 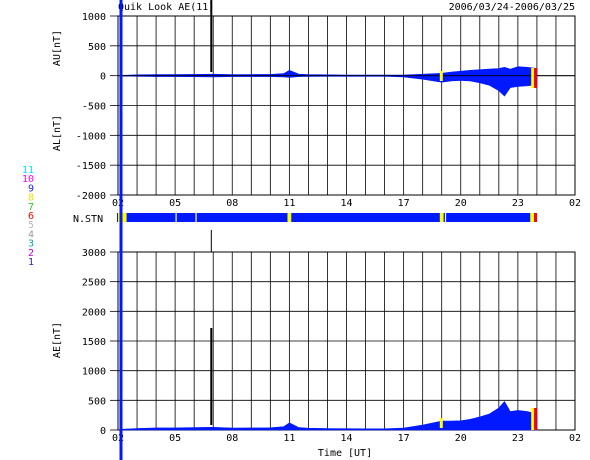 I want to click on ae-data, so click(x=328, y=415).